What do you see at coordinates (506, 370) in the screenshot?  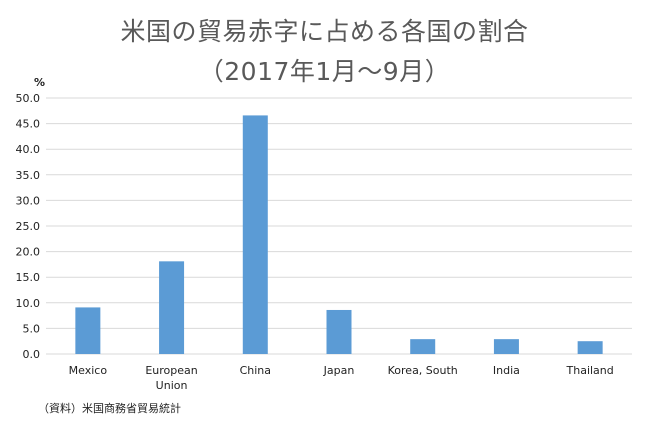 I see `x-tick-label: India` at bounding box center [506, 370].